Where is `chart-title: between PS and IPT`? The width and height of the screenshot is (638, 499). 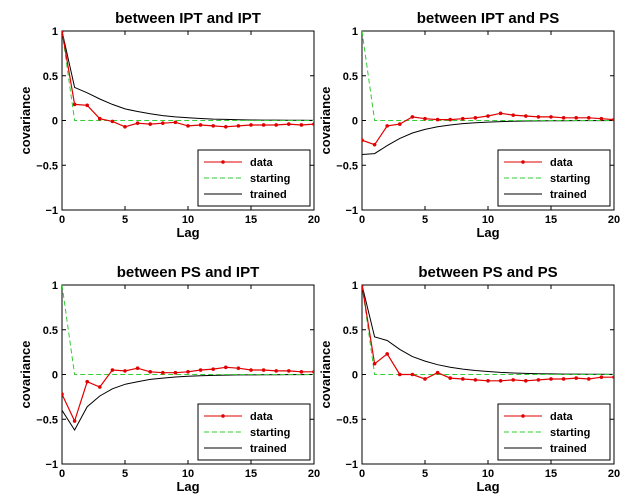 chart-title: between PS and IPT is located at coordinates (188, 272).